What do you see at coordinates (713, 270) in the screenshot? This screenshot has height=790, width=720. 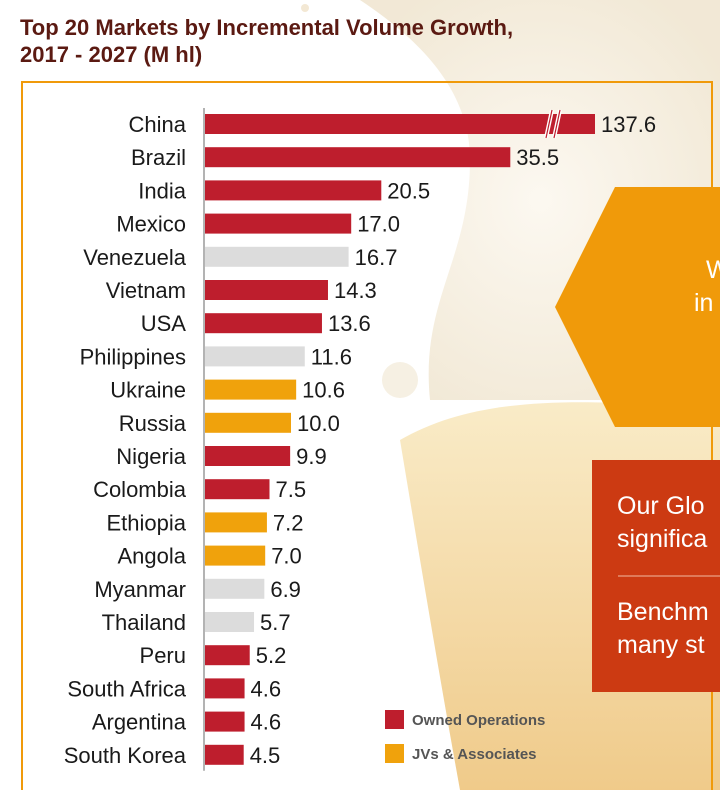 I see `hexagon-text-line-1: W` at bounding box center [713, 270].